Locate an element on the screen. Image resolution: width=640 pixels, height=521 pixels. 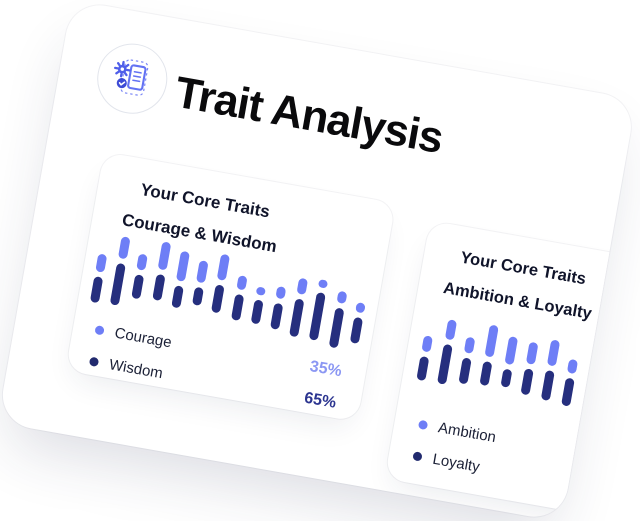
header-icon-badge is located at coordinates (132, 79).